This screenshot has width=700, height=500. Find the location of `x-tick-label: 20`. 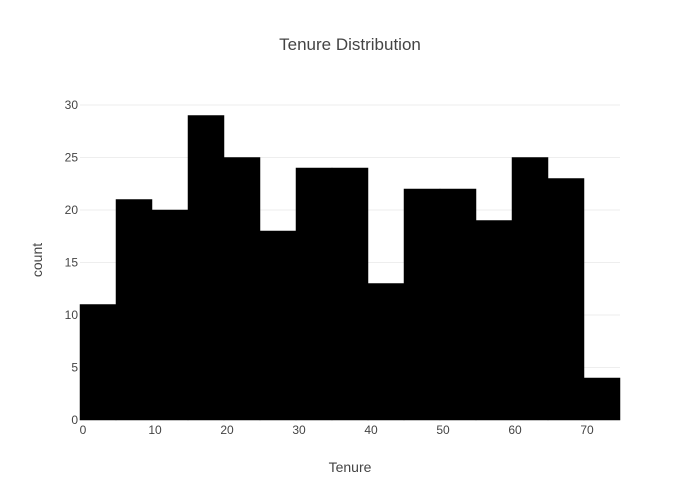

x-tick-label: 20 is located at coordinates (227, 430).